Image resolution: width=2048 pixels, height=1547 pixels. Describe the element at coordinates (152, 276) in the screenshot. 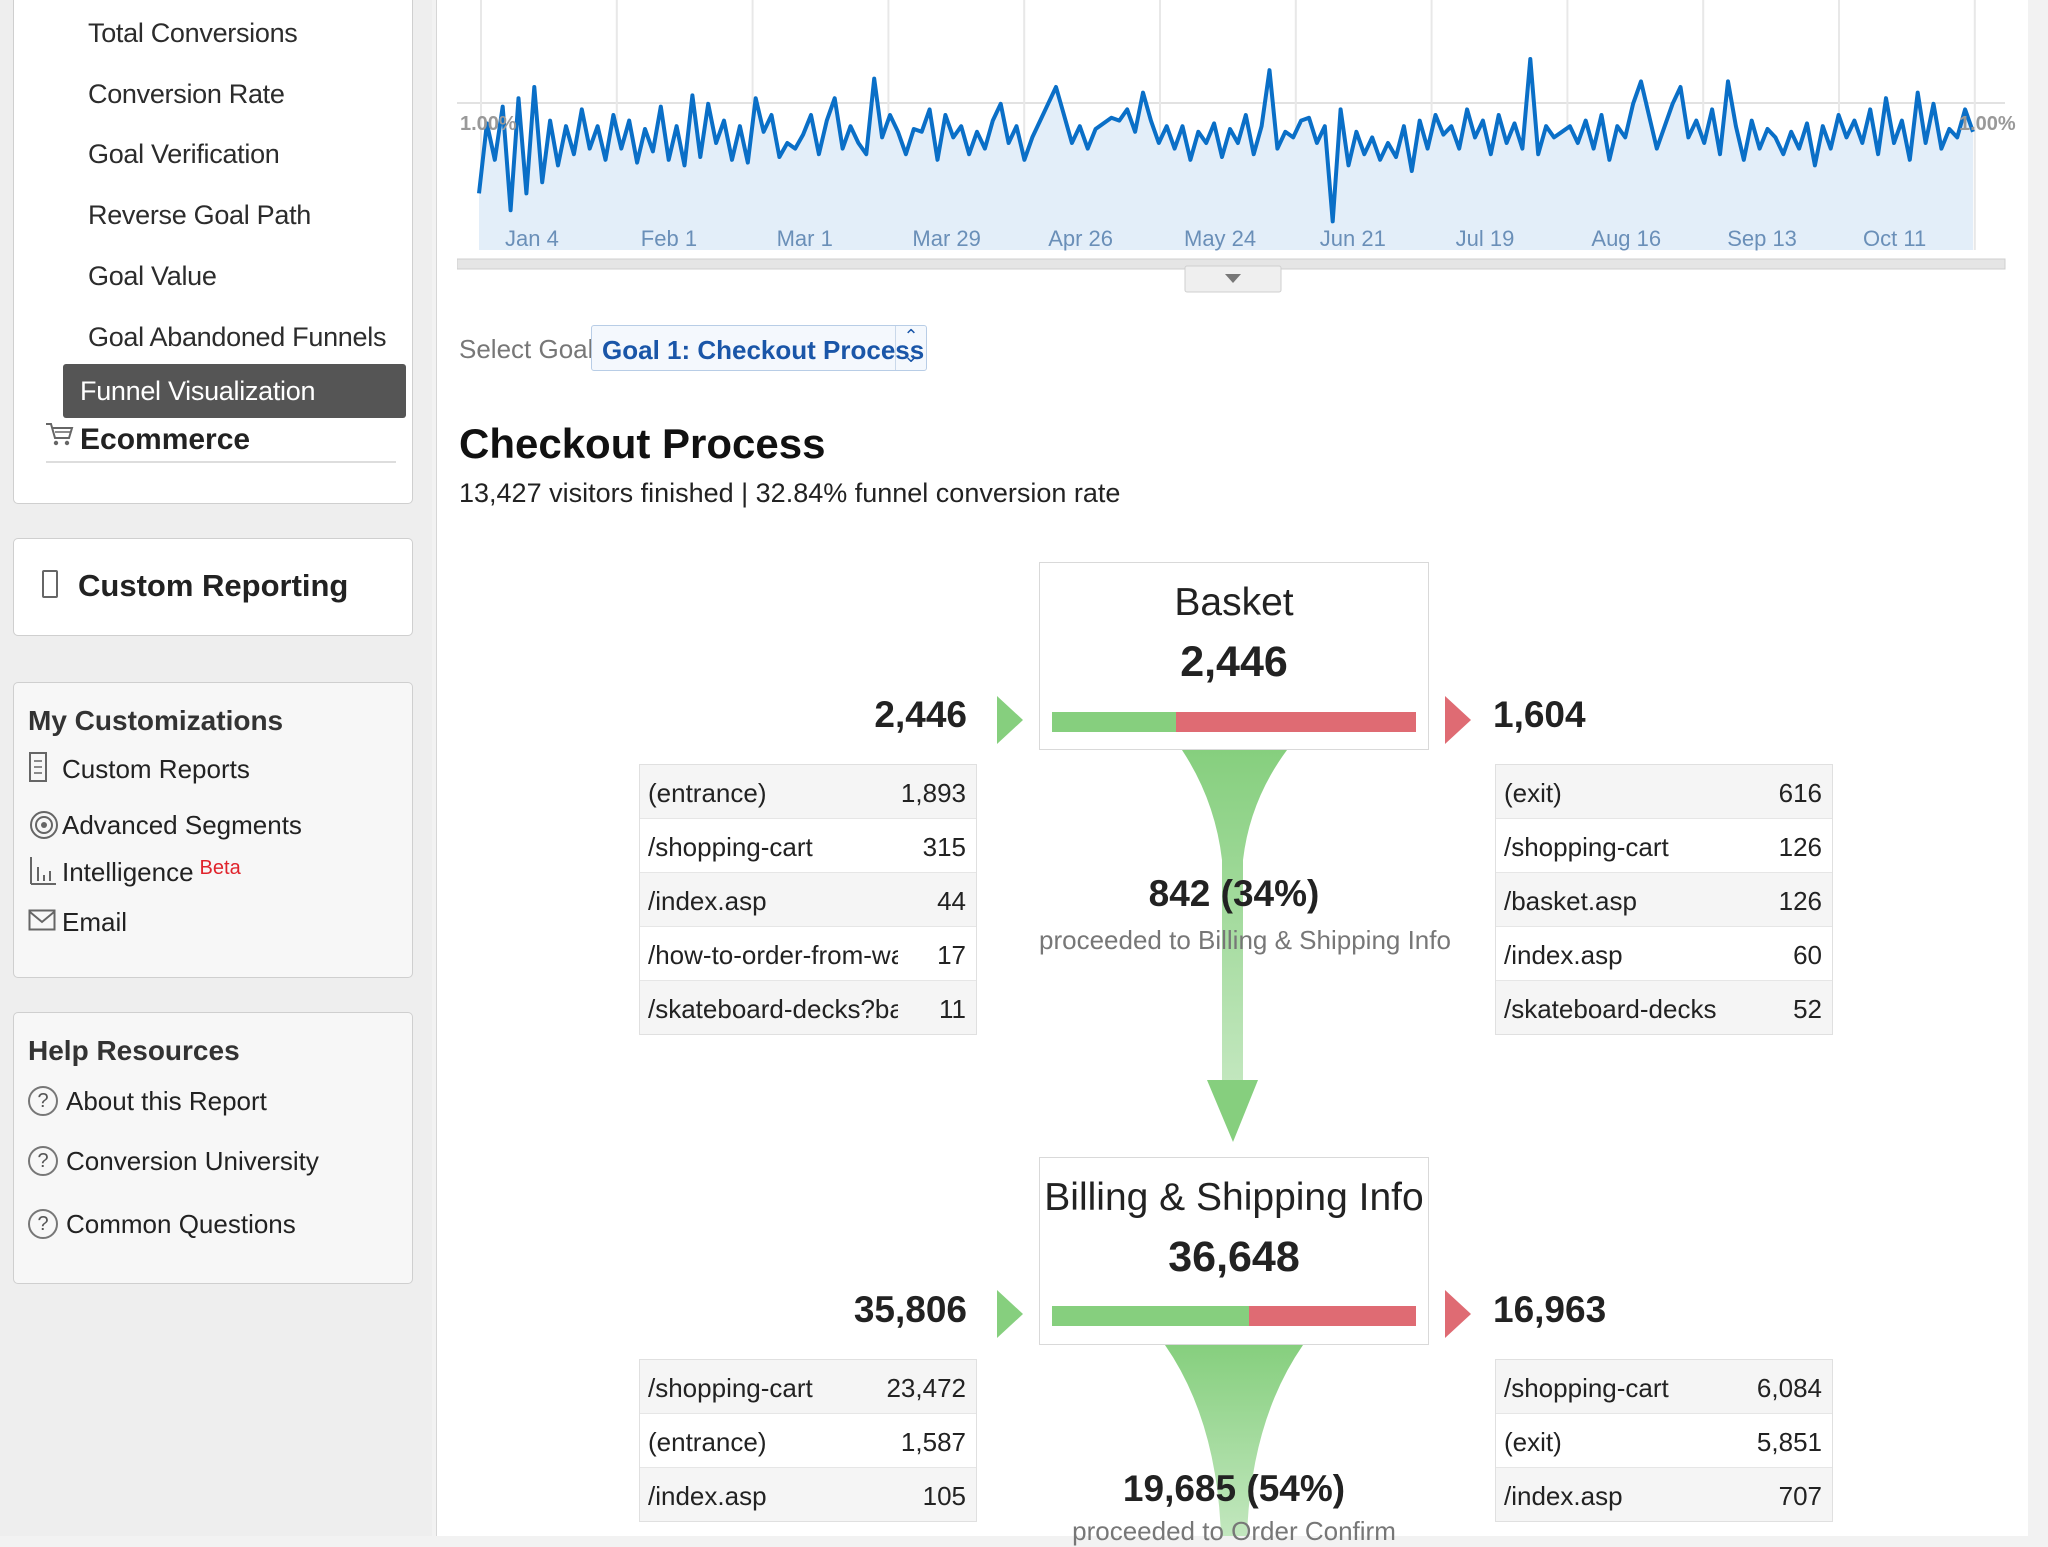

I see `nav-goal-value: Goal Value` at that location.